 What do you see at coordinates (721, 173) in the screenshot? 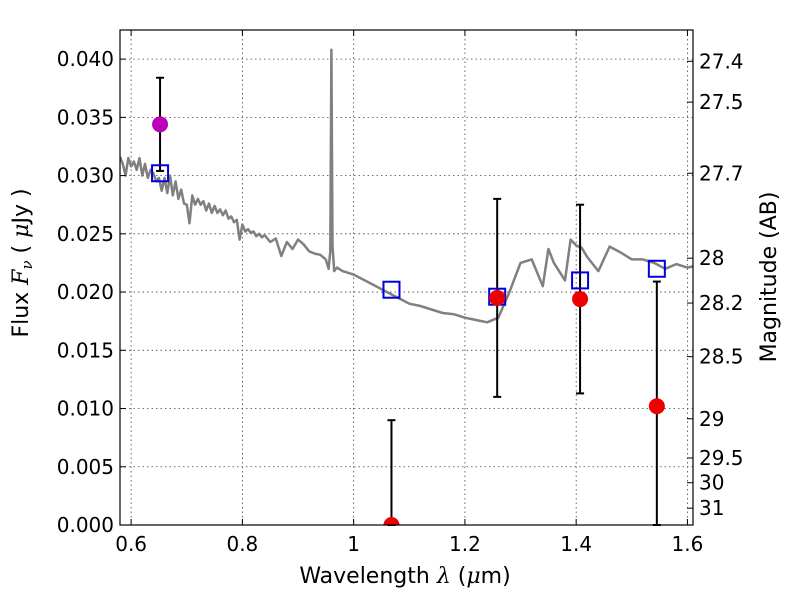
I see `magnitude-tick-label: 27.7` at bounding box center [721, 173].